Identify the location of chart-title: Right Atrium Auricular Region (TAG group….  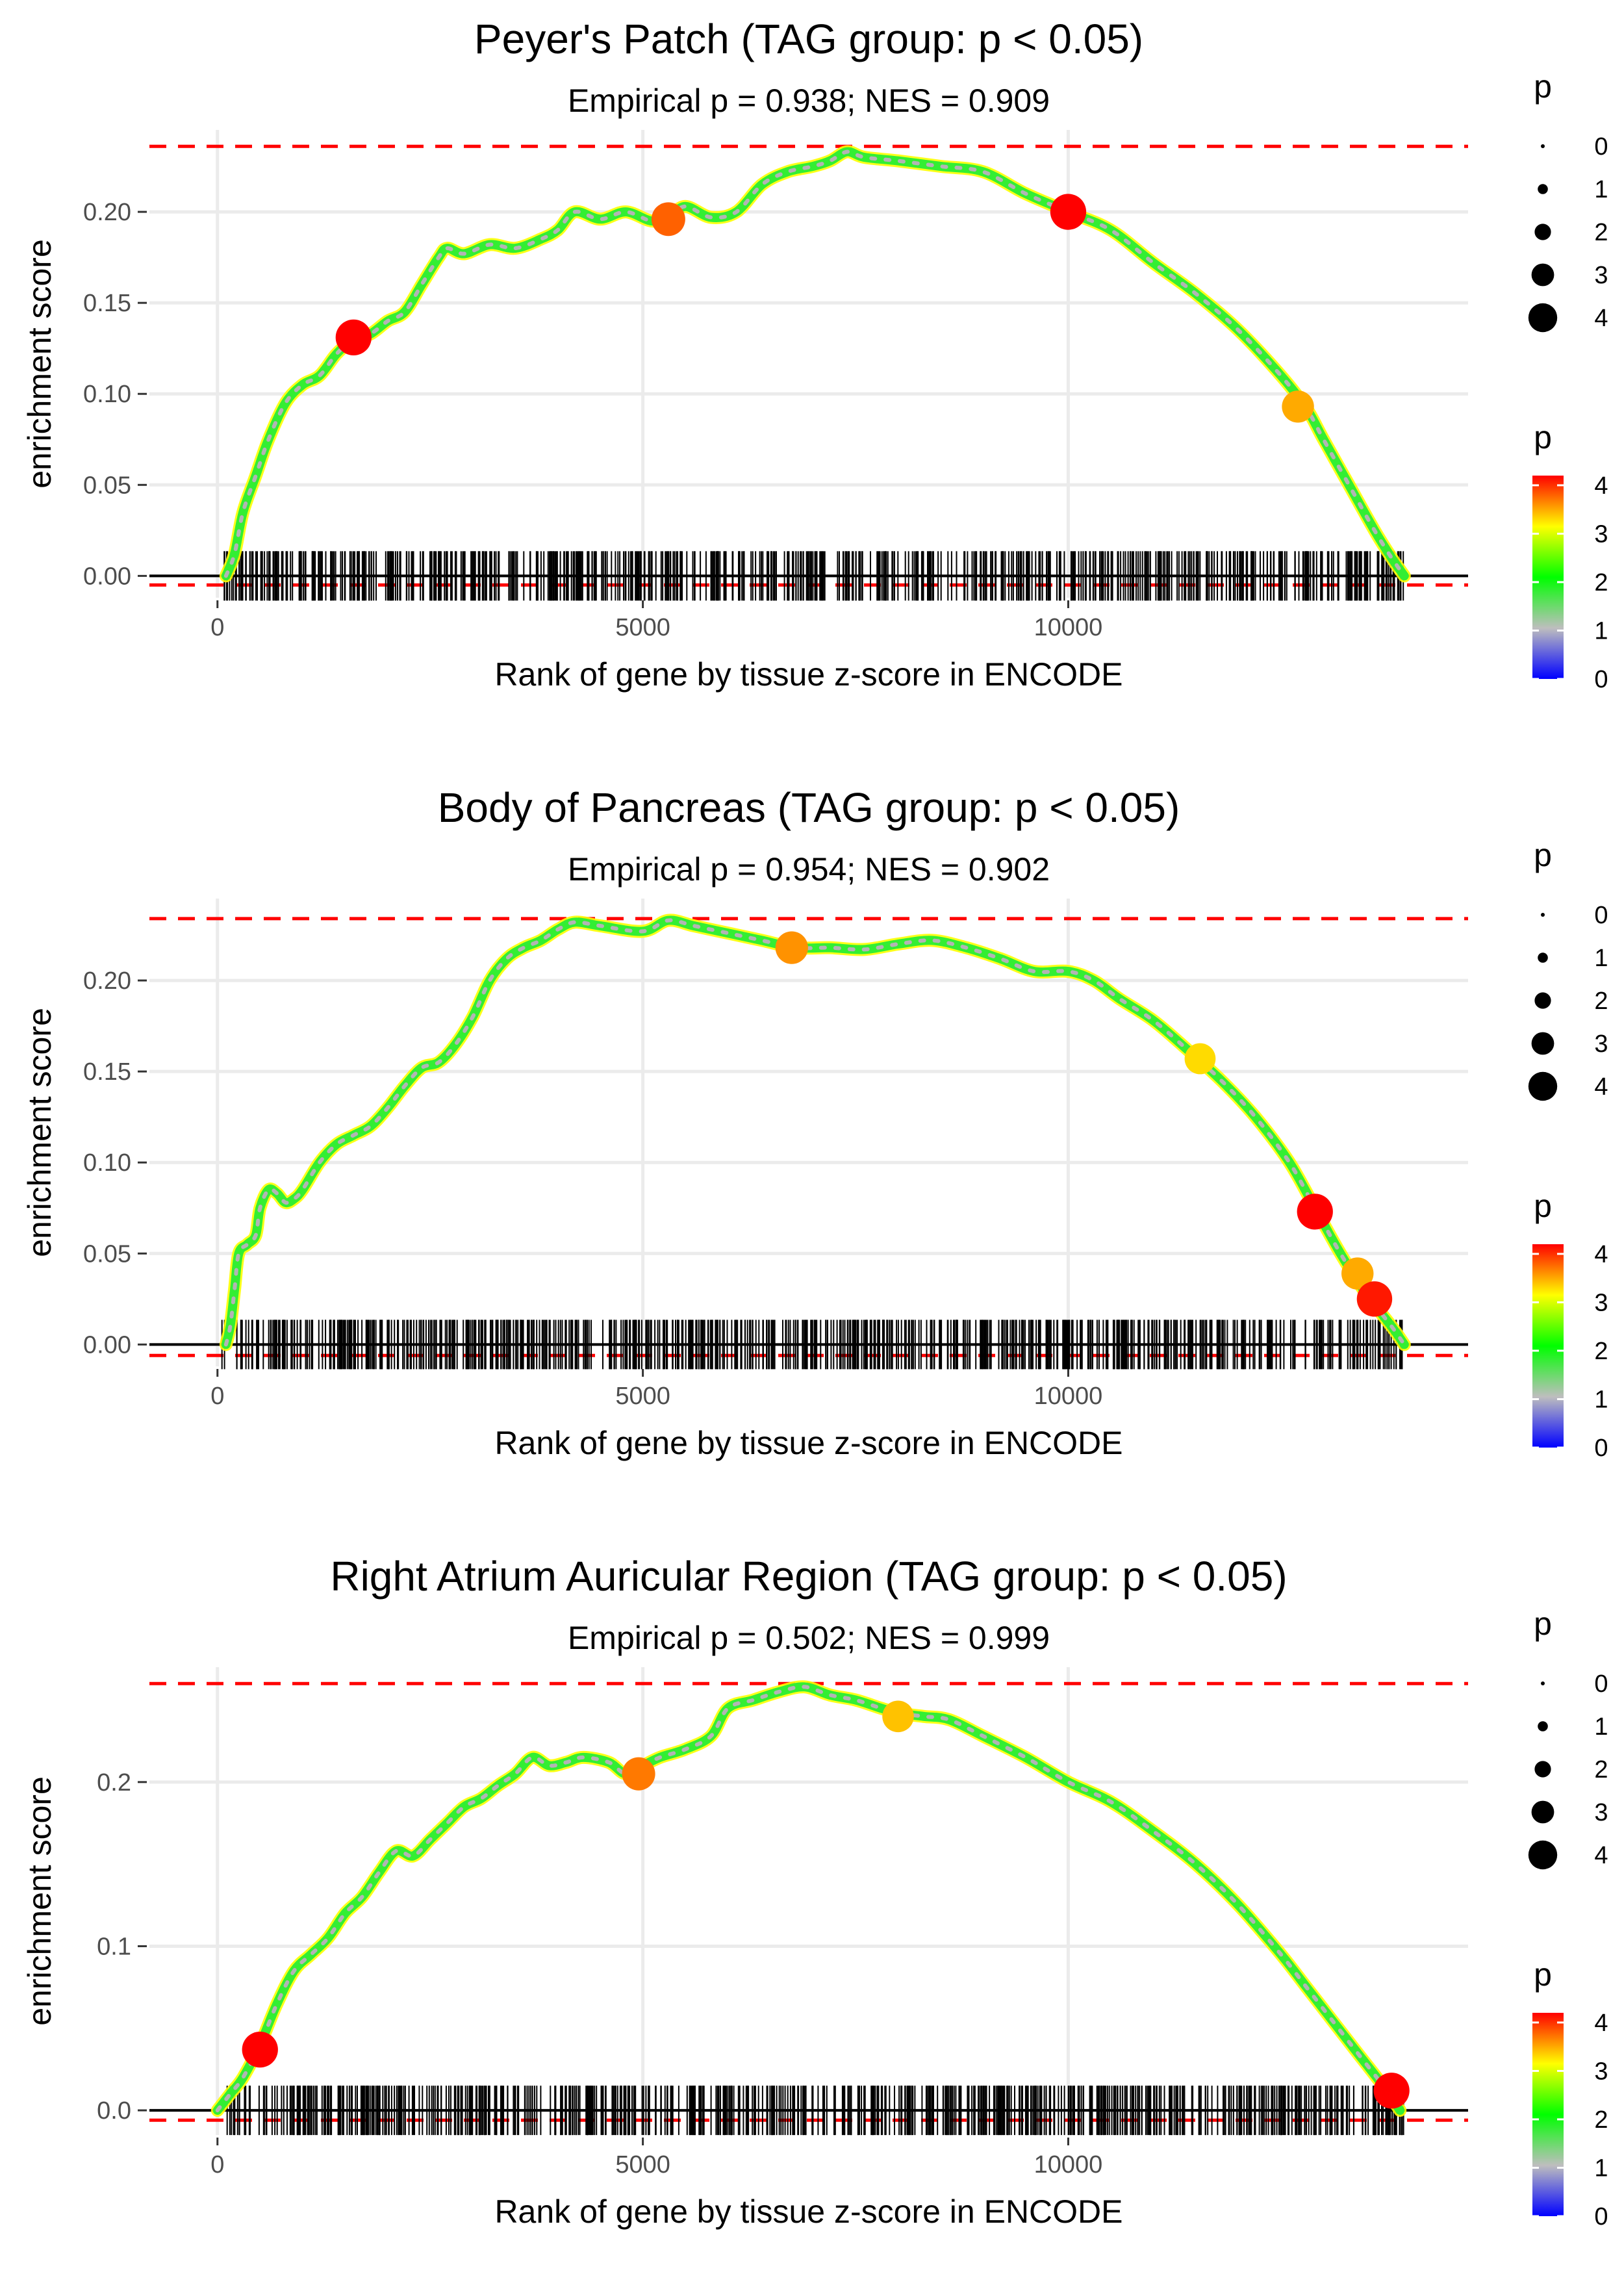
(808, 1576).